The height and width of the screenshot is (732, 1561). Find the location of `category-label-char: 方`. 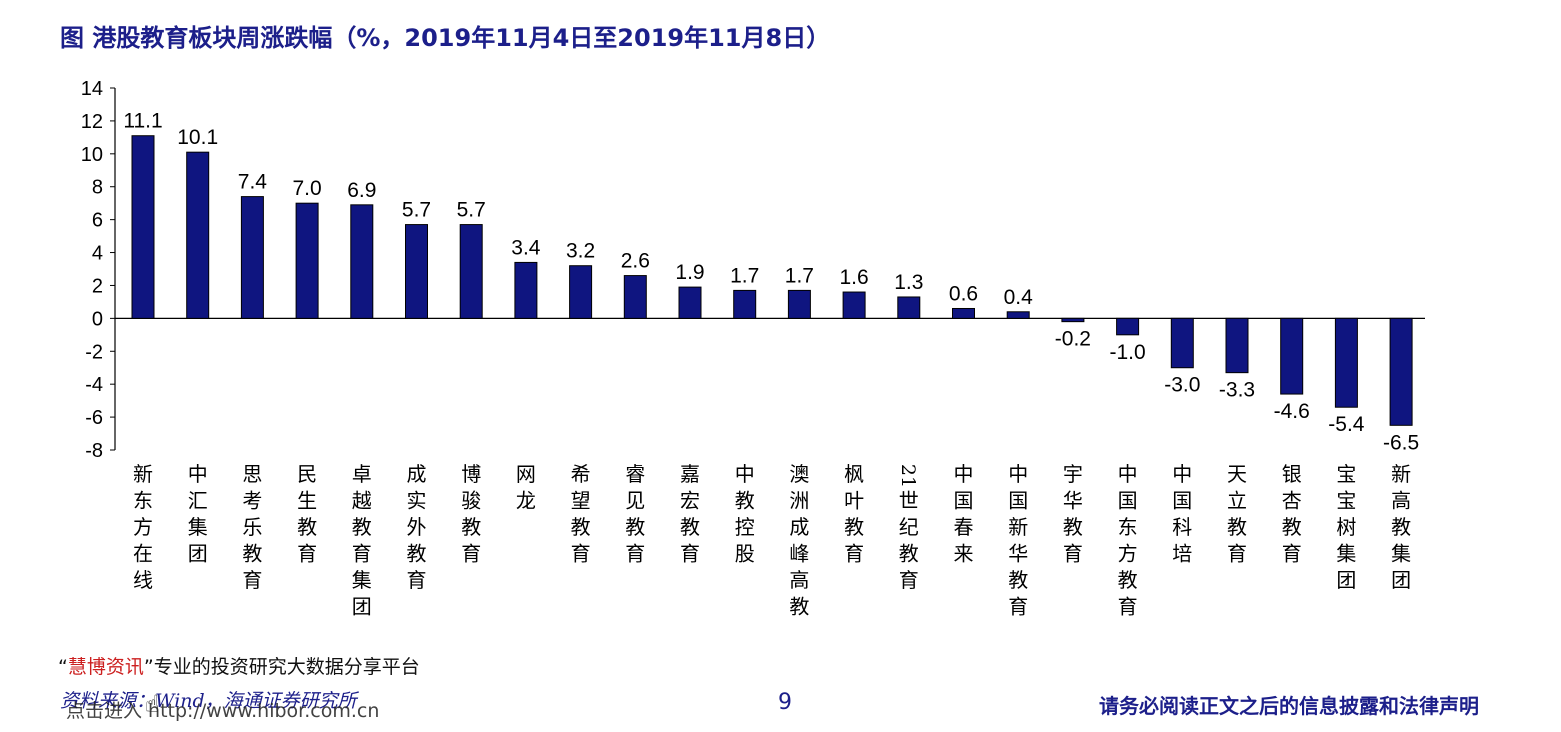

category-label-char: 方 is located at coordinates (1128, 554).